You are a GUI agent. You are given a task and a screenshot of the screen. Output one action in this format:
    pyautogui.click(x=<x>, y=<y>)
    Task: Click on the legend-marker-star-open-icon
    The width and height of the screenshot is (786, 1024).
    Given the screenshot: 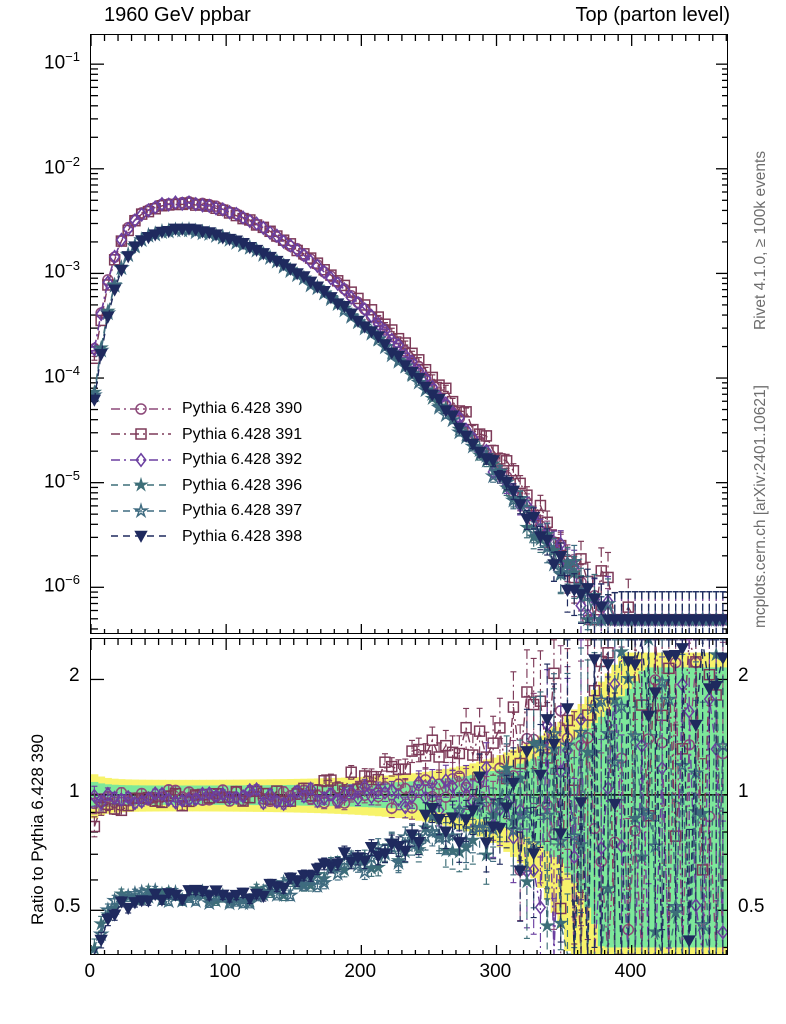 What is the action you would take?
    pyautogui.click(x=141, y=511)
    